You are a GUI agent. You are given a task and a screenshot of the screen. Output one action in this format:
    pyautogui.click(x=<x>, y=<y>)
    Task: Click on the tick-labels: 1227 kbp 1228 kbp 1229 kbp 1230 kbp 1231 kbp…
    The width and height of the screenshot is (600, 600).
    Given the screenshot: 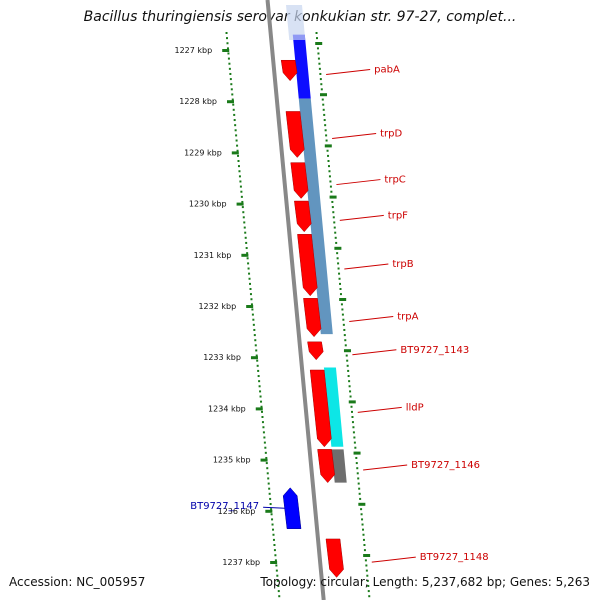 What is the action you would take?
    pyautogui.click(x=218, y=306)
    